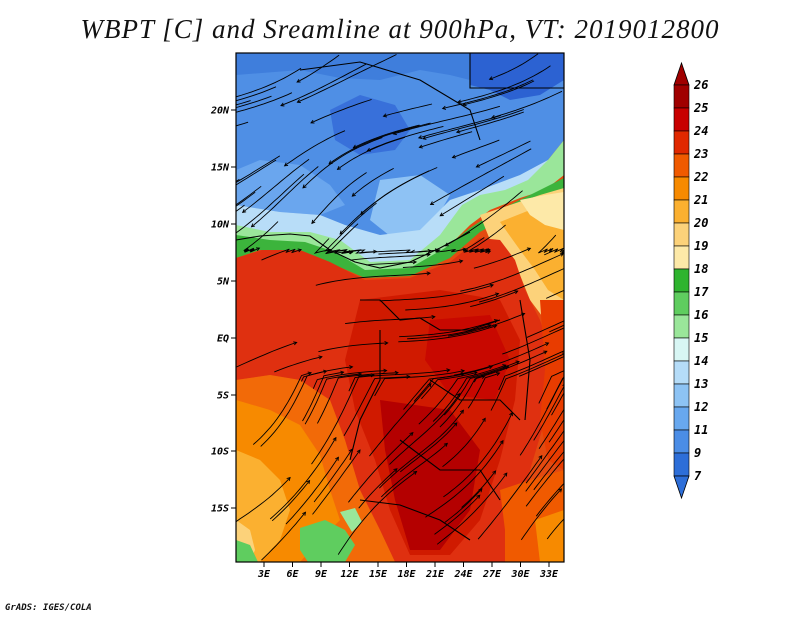 The width and height of the screenshot is (800, 618). Describe the element at coordinates (223, 310) in the screenshot. I see `latitude-axis: 20N 15N 10N 5N EQ 5S 10S 15S` at that location.